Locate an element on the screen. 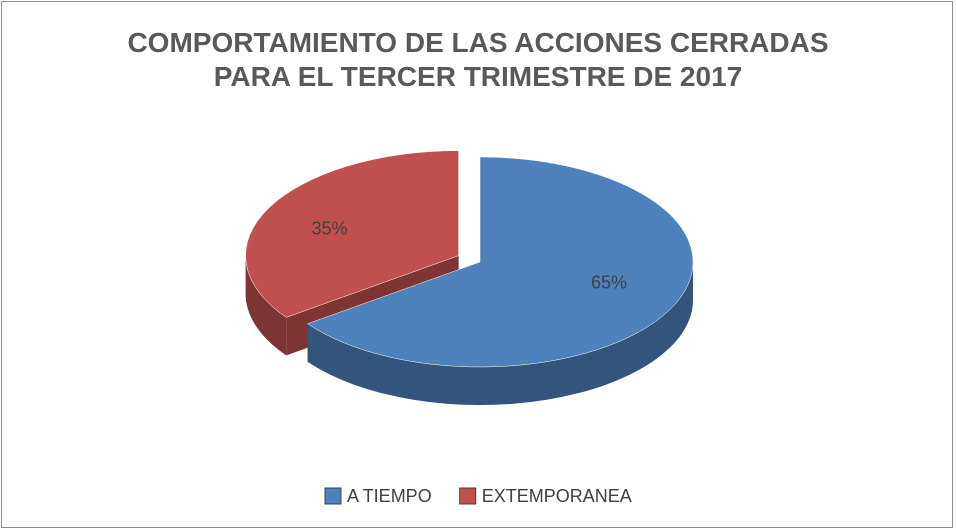 This screenshot has width=956, height=531. slice is located at coordinates (352, 234).